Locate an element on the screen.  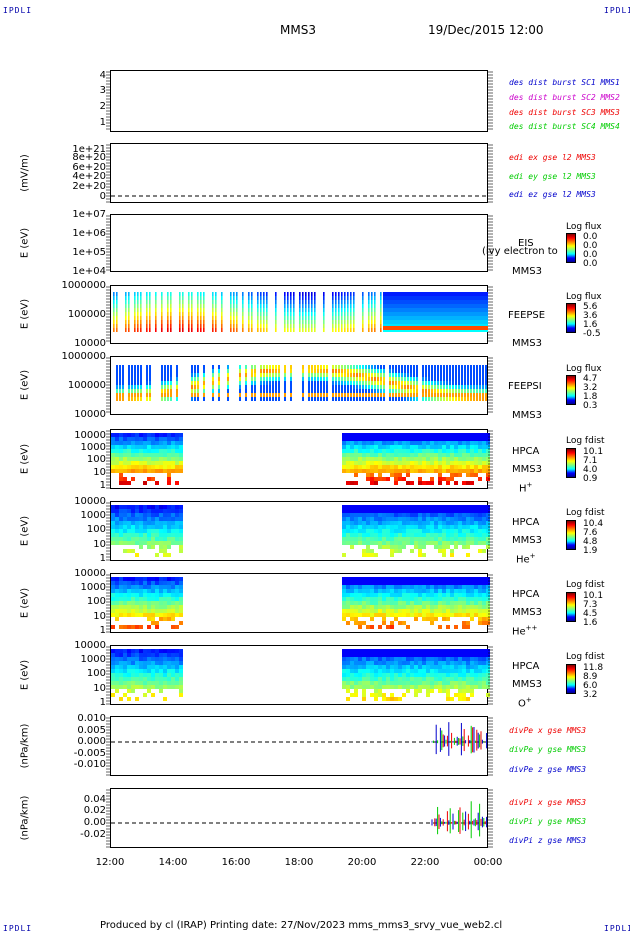
legend-entry: des dist burst SC4 MMS4 is located at coordinates (564, 126).